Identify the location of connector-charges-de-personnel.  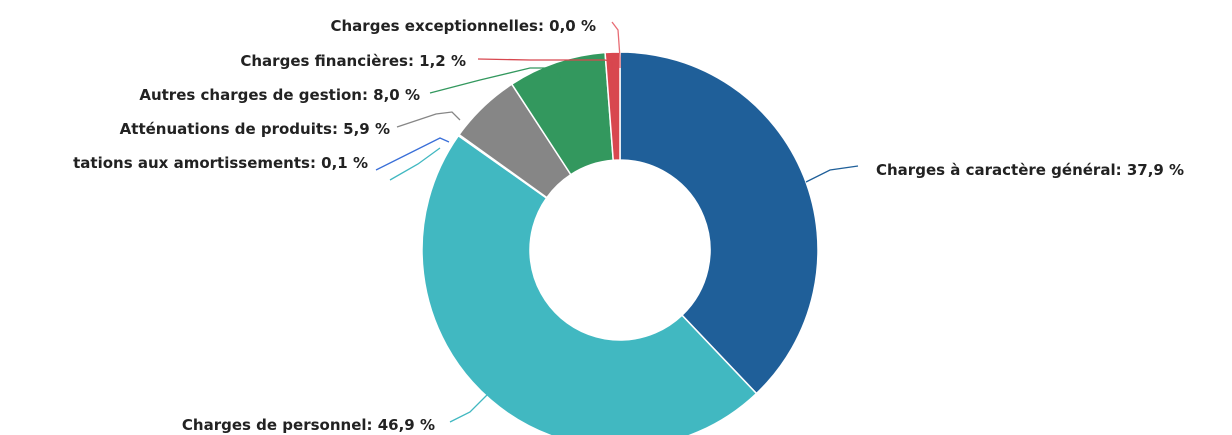
(471, 406).